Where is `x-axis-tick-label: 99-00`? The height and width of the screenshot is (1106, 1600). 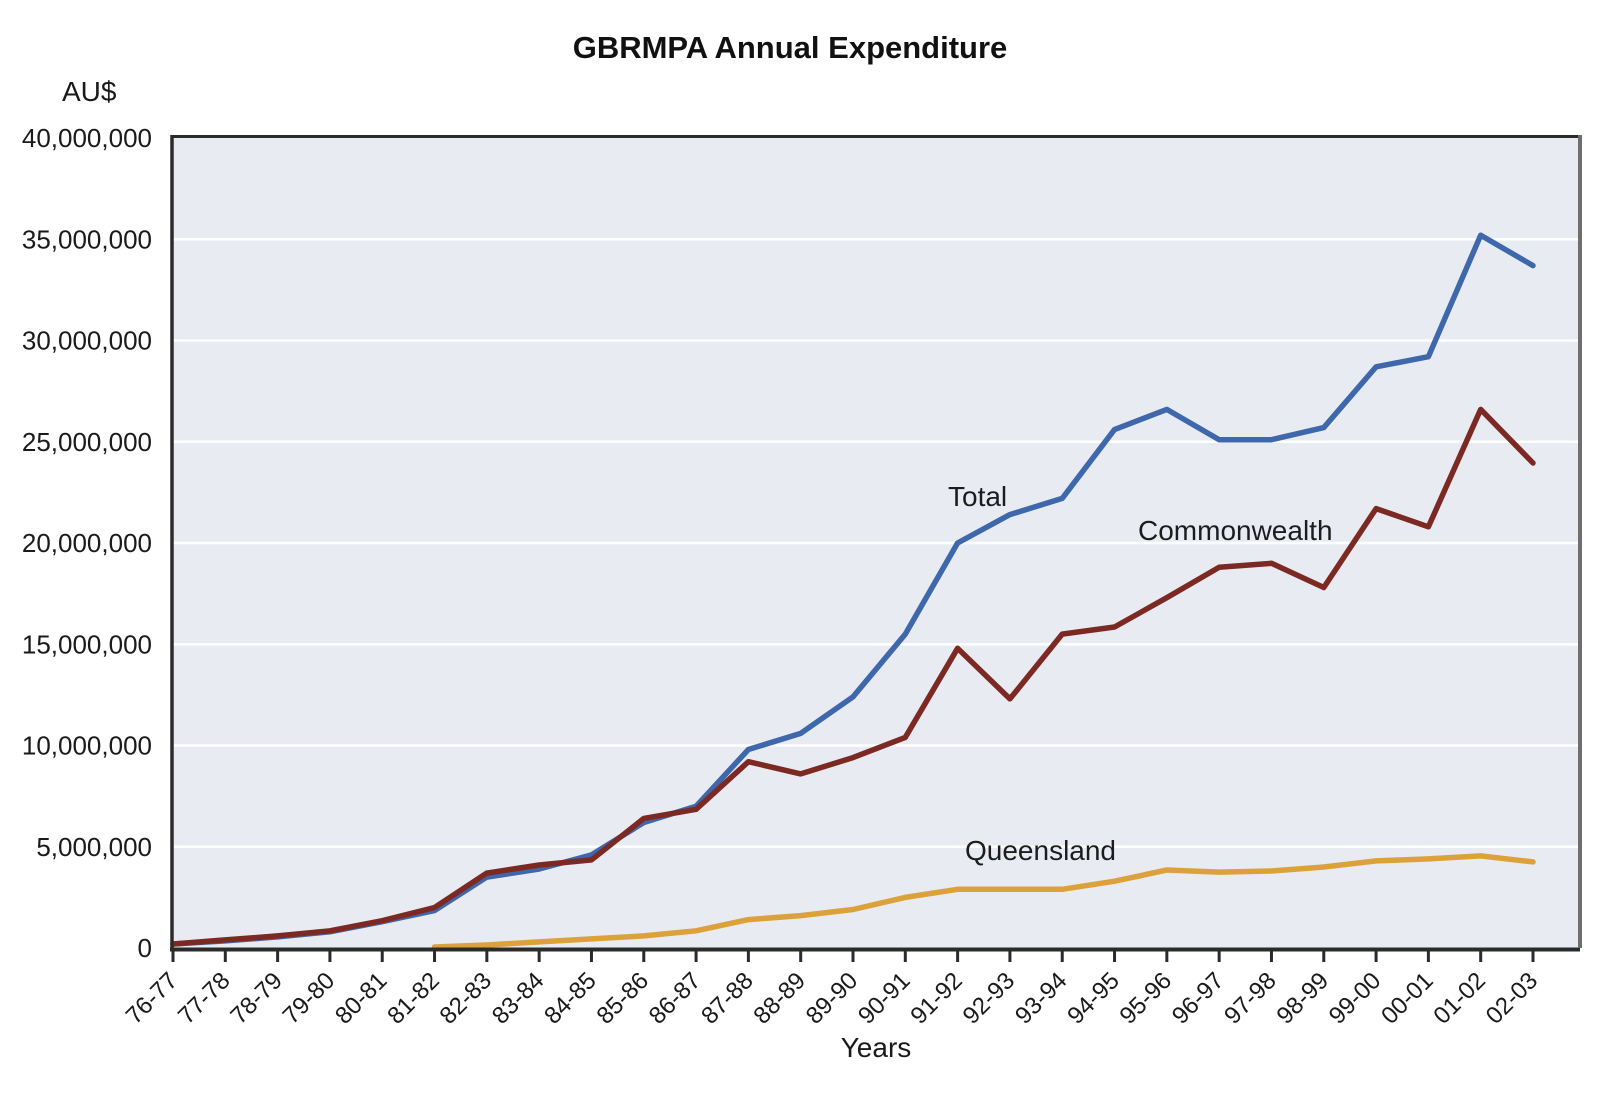
x-axis-tick-label: 99-00 is located at coordinates (1355, 998).